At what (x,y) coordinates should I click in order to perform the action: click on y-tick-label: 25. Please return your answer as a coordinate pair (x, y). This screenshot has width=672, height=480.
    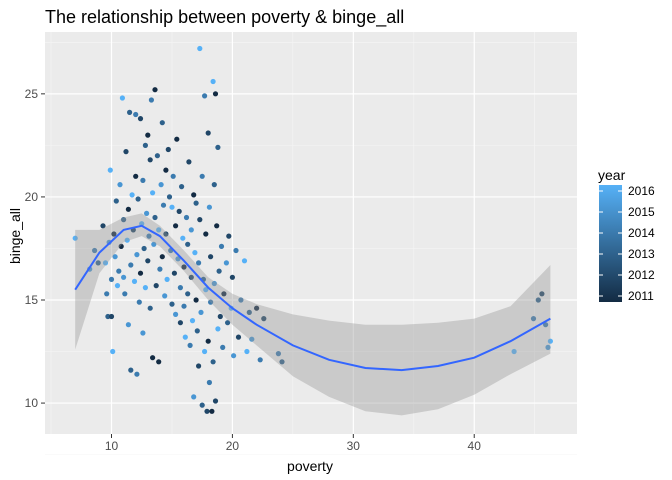
    Looking at the image, I should click on (32, 94).